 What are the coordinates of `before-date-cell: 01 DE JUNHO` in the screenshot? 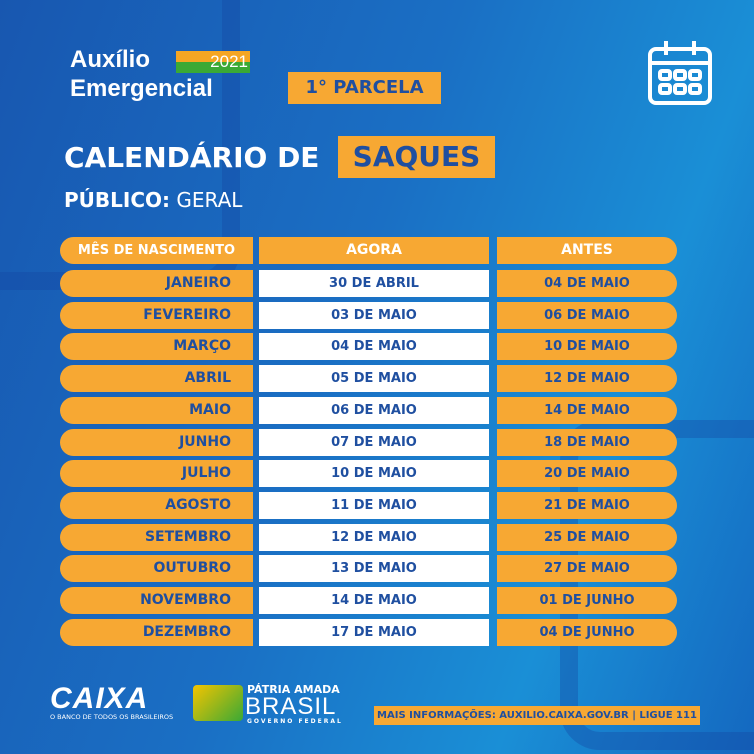 It's located at (587, 600).